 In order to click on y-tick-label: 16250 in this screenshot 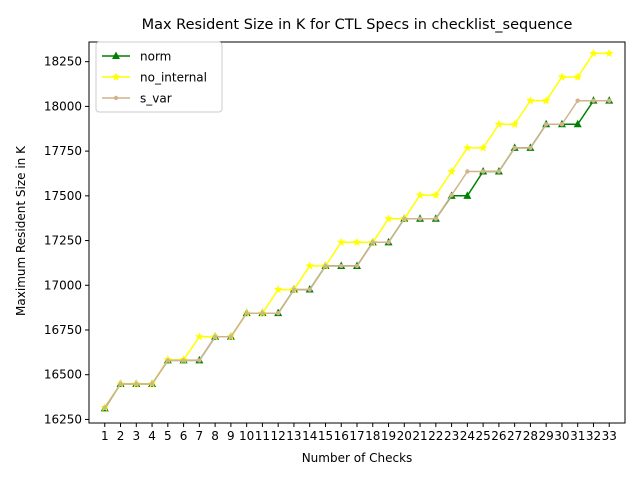, I will do `click(63, 419)`.